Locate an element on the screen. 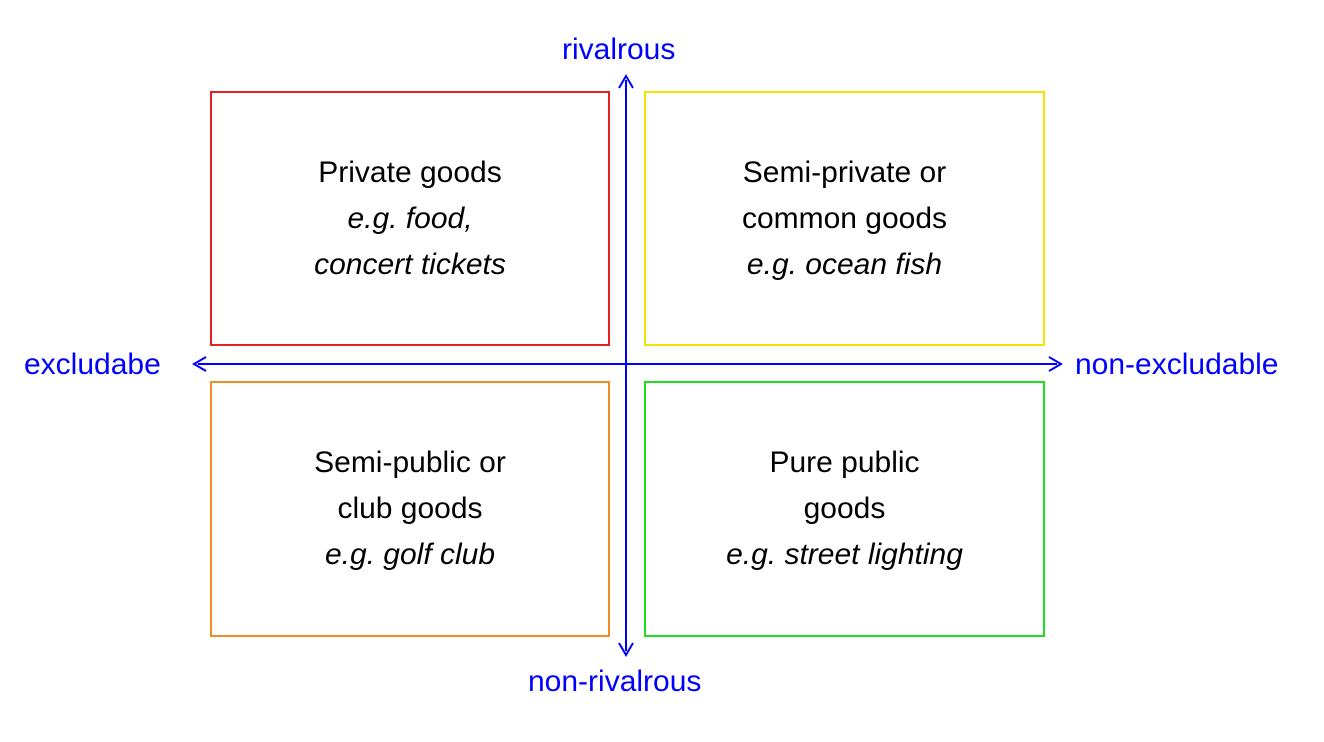  rivalrous-arrowhead-icon is located at coordinates (626, 81).